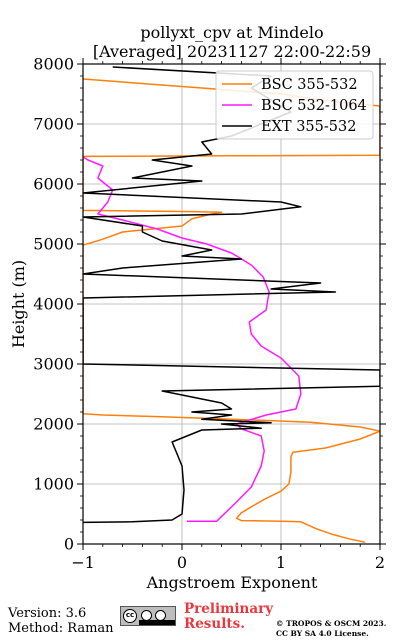 The width and height of the screenshot is (400, 640). I want to click on x-tick-label: 2, so click(380, 562).